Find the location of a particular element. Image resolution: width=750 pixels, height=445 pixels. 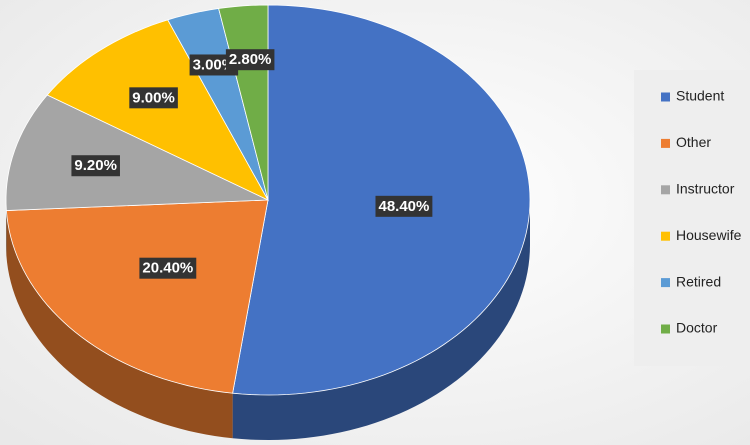

legend-box is located at coordinates (692, 218).